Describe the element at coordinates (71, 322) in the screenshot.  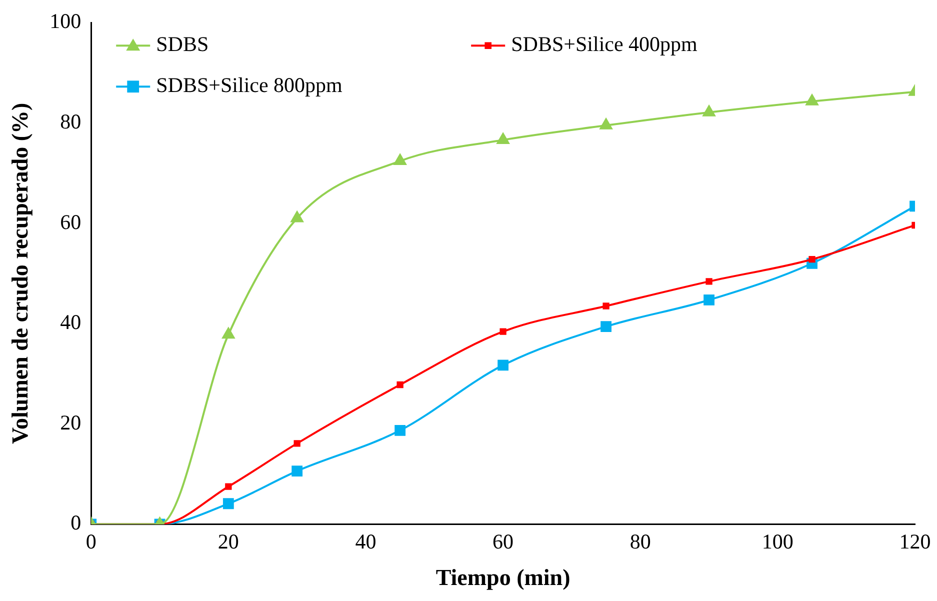
I see `y-tick-label: 40` at that location.